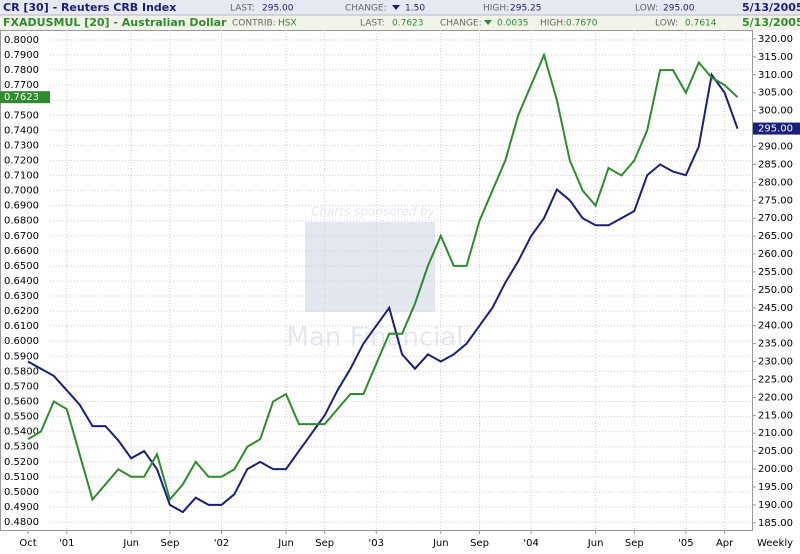  Describe the element at coordinates (21, 522) in the screenshot. I see `y-tick-label: 0.4800` at that location.